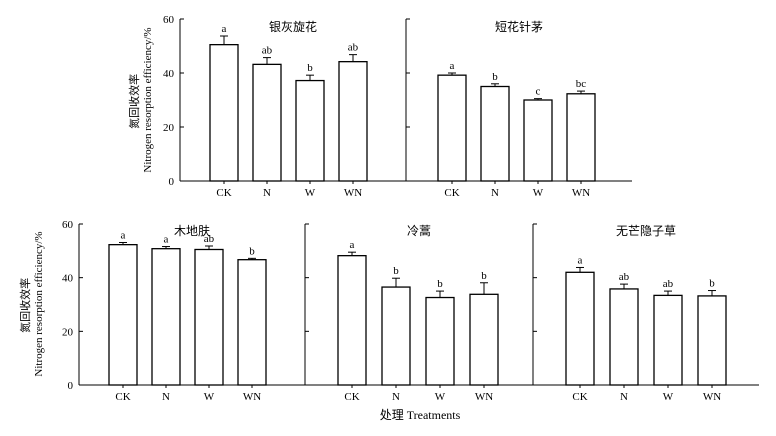  Describe the element at coordinates (148, 99) in the screenshot. I see `y-axis-label-top-en: Nitrogen resorption efficiency/%` at that location.